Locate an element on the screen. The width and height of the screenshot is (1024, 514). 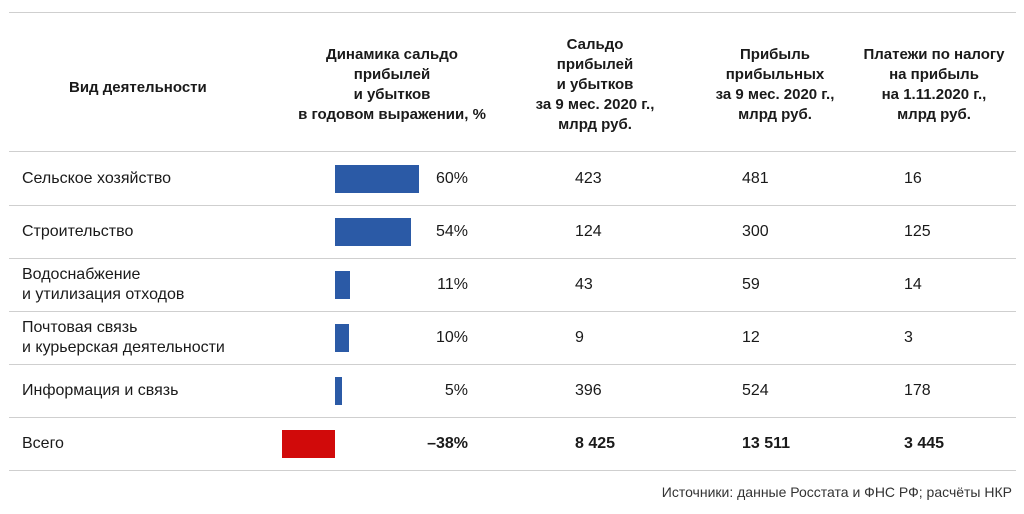
dynamics-value: –38% is located at coordinates (447, 443).